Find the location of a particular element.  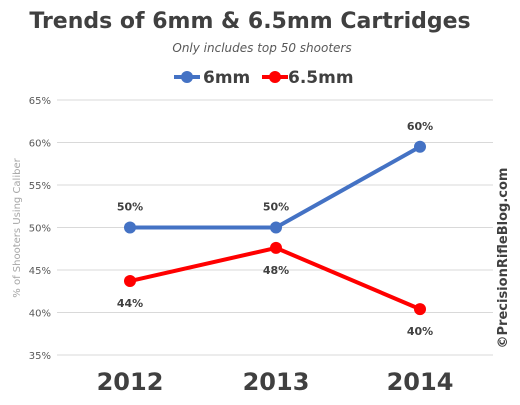

x-axis-ticks: 2012 2013 2014 is located at coordinates (275, 382).